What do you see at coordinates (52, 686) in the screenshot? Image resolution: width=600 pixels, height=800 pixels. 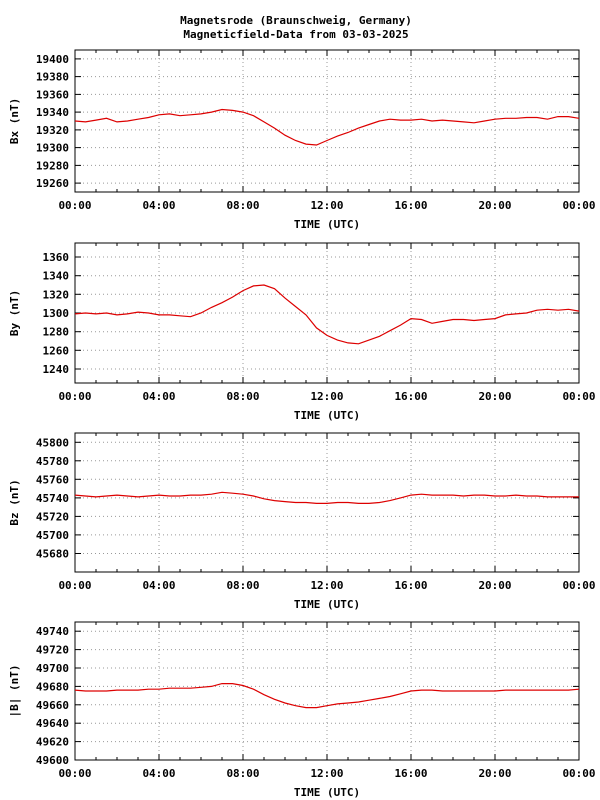 I see `y-tick-label: 49680` at bounding box center [52, 686].